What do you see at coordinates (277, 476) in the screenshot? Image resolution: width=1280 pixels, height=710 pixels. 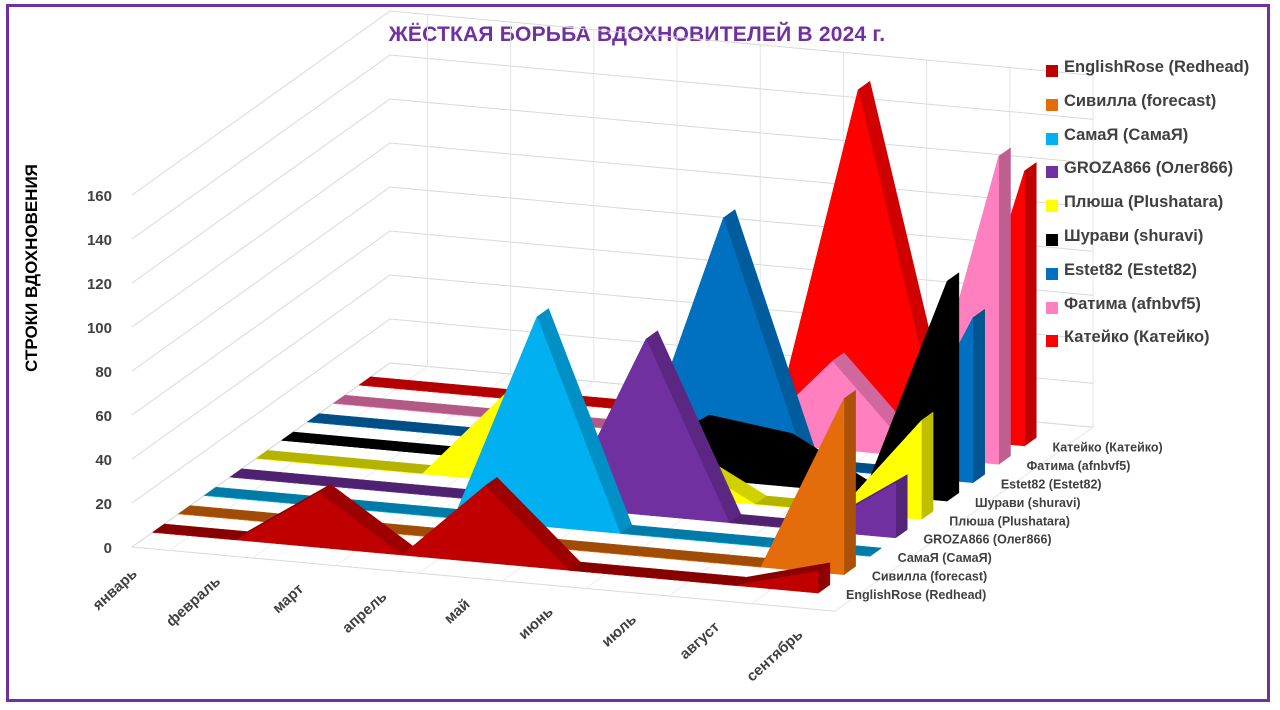 I see `series-4-face` at bounding box center [277, 476].